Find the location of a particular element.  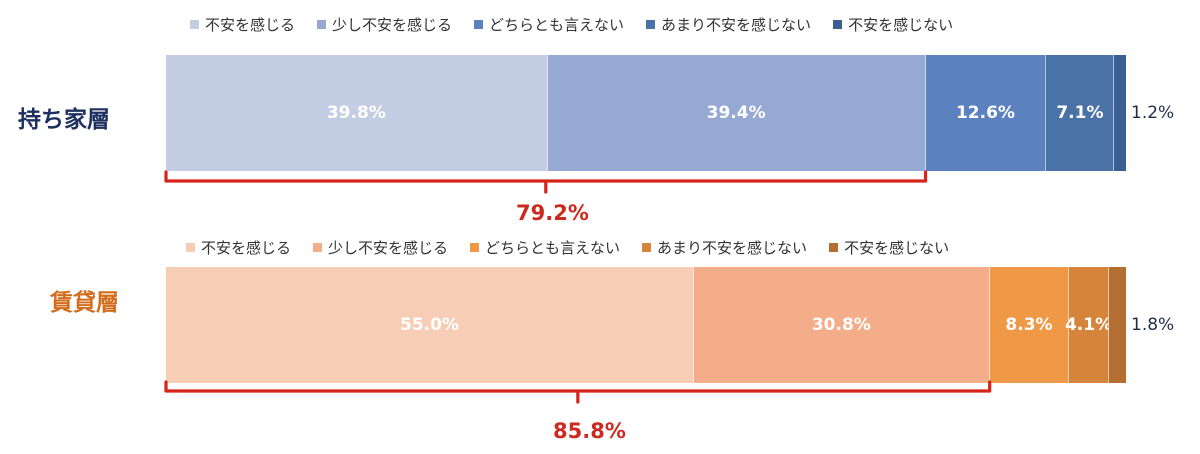

data-label: 39.4% is located at coordinates (736, 113).